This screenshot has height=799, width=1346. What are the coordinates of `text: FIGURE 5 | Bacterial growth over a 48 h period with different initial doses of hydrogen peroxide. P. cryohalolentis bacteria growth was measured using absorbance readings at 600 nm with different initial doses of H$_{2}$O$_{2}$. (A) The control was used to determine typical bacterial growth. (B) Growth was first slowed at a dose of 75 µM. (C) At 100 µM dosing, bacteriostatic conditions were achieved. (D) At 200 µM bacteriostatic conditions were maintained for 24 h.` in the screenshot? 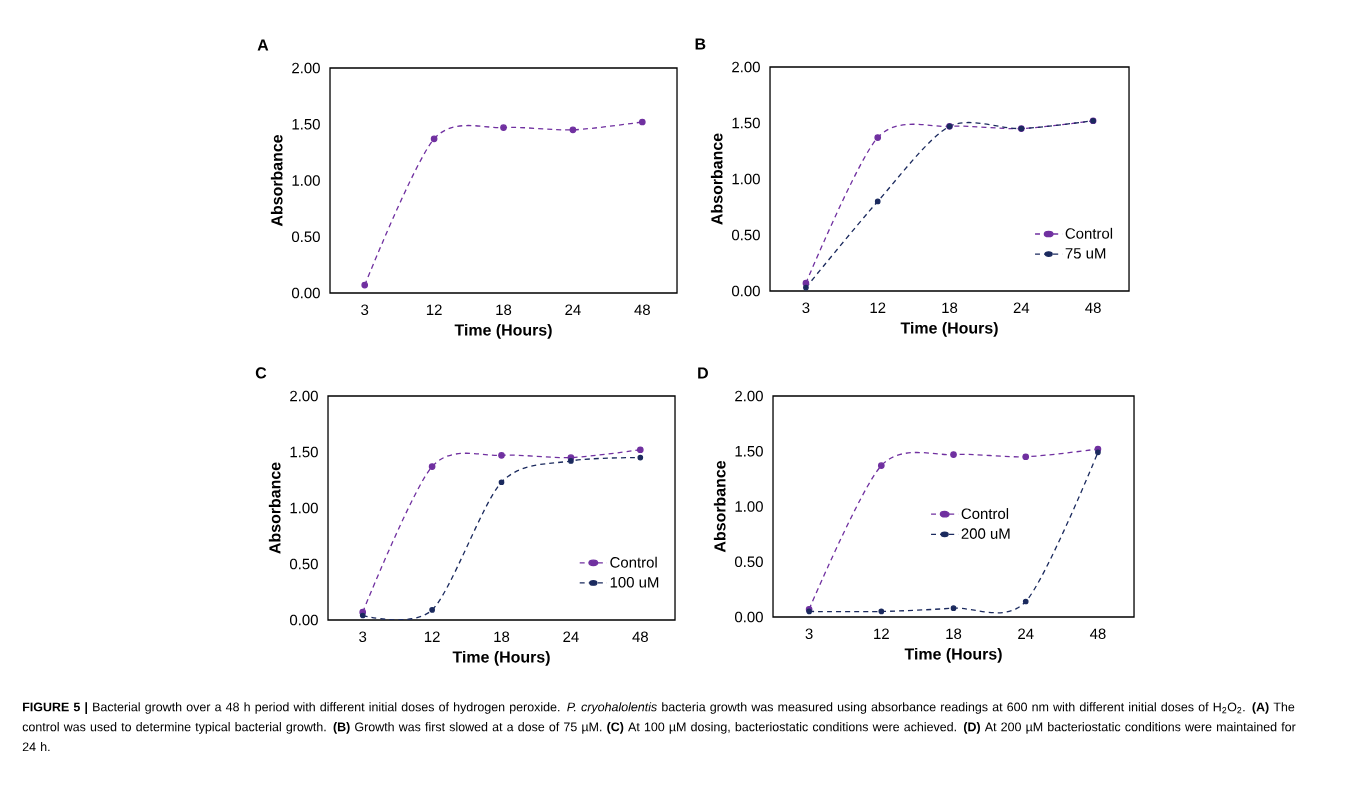 It's located at (659, 727).